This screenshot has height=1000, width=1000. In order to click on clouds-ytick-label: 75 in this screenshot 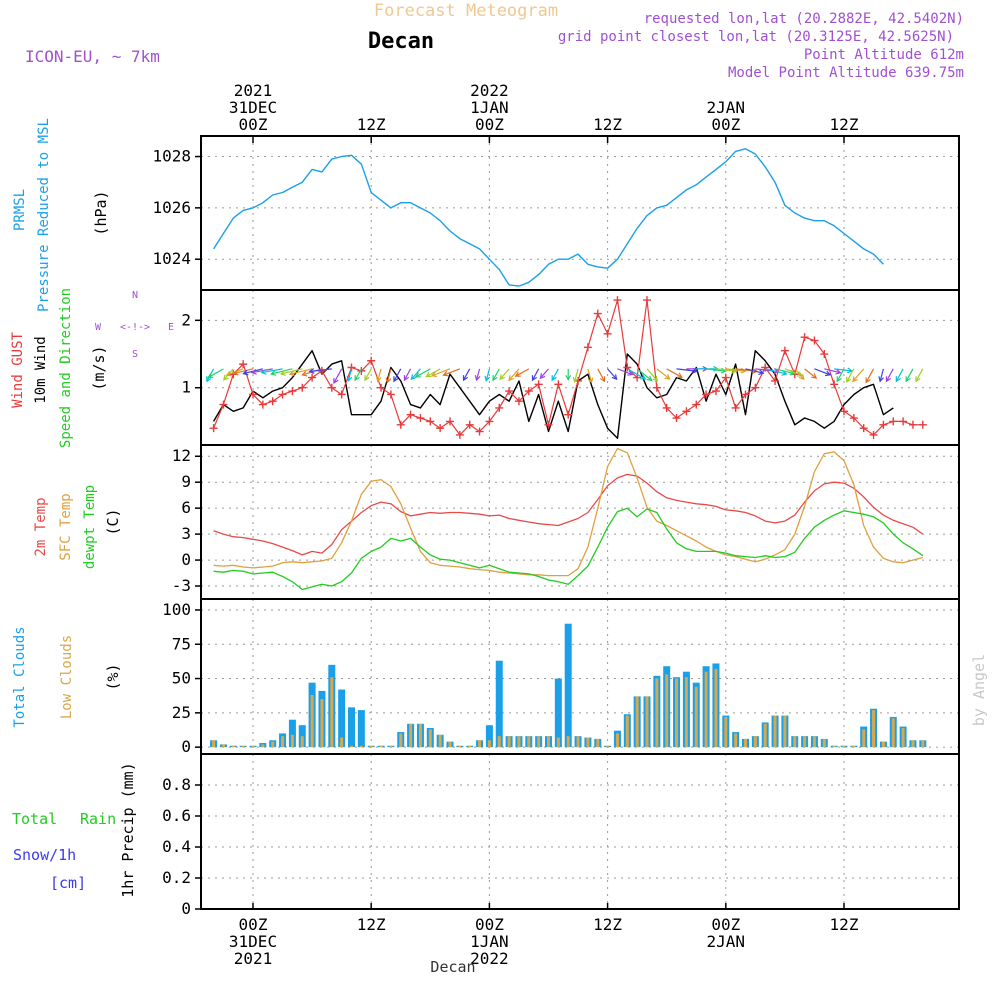, I will do `click(181, 643)`.